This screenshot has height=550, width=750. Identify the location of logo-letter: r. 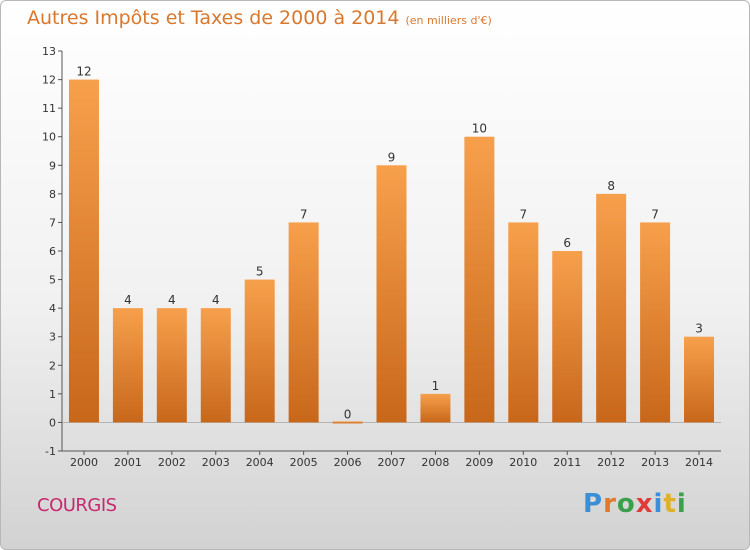
(610, 504).